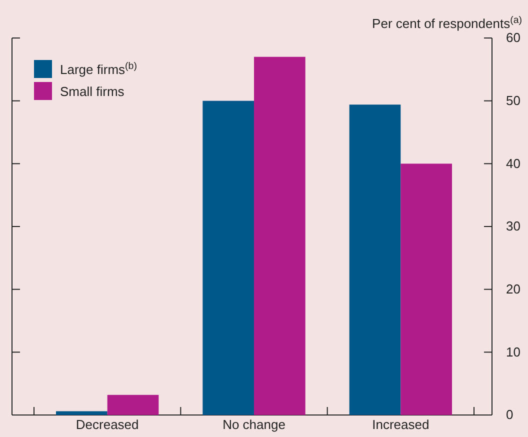  Describe the element at coordinates (447, 22) in the screenshot. I see `y-axis-title: Per cent of respondents$^{(a)}$` at that location.